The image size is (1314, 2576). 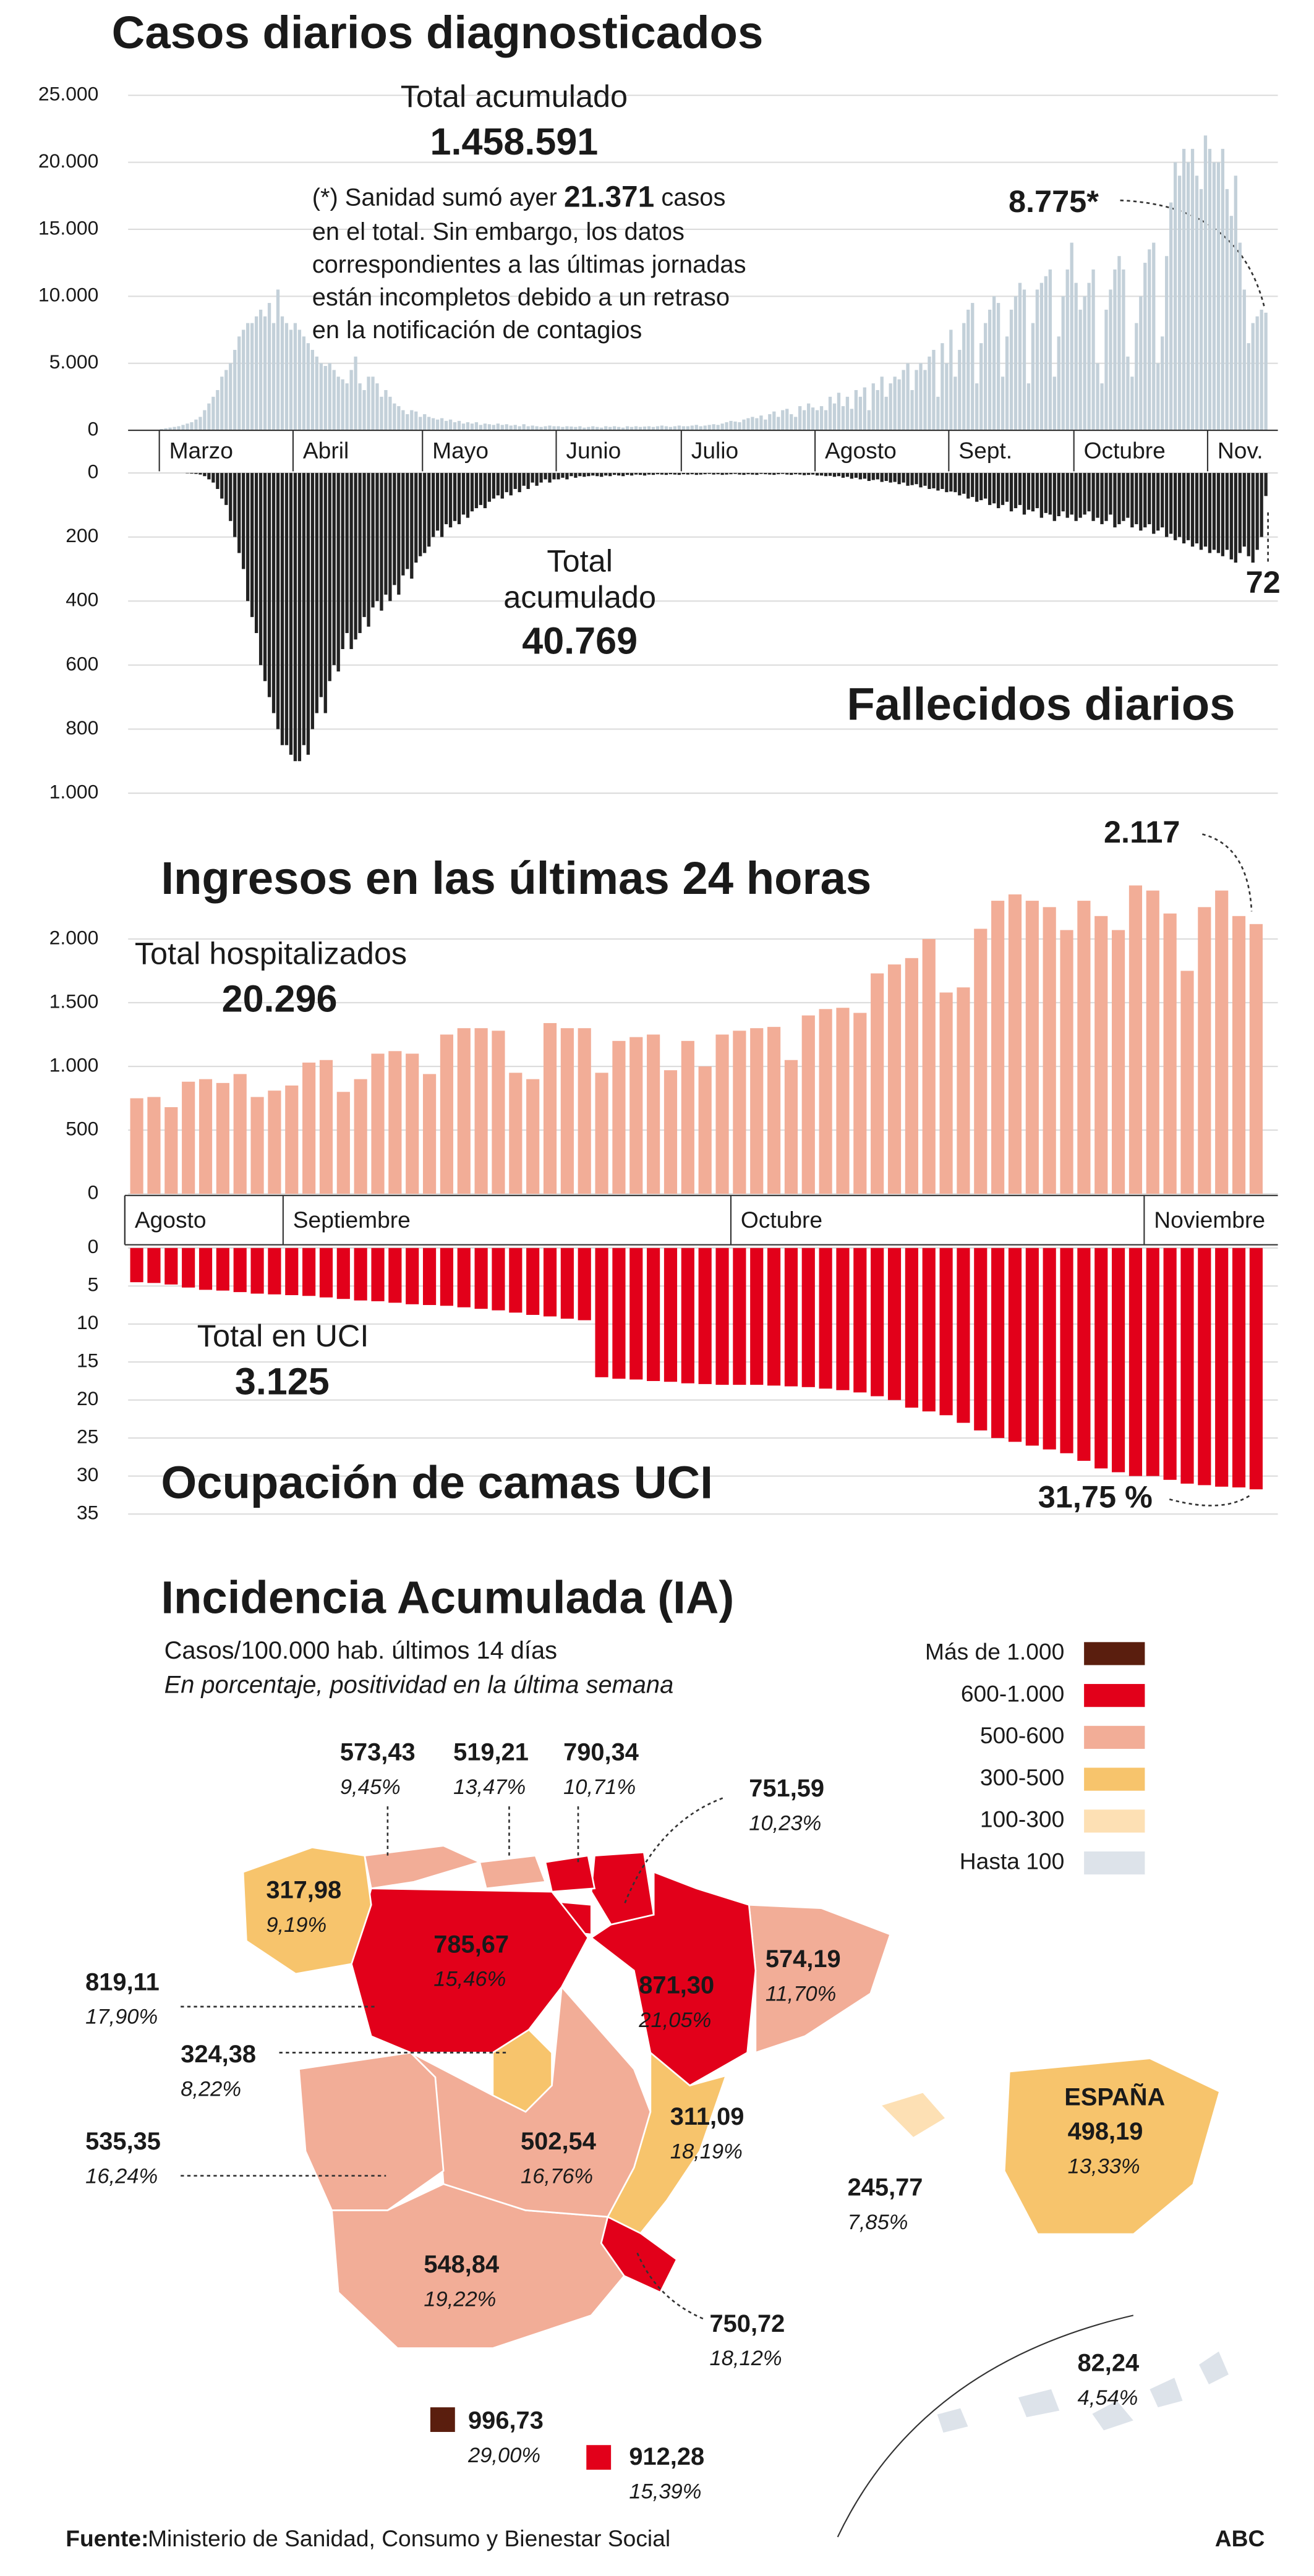 What do you see at coordinates (1209, 1220) in the screenshot?
I see `x-tick-label: Noviembre` at bounding box center [1209, 1220].